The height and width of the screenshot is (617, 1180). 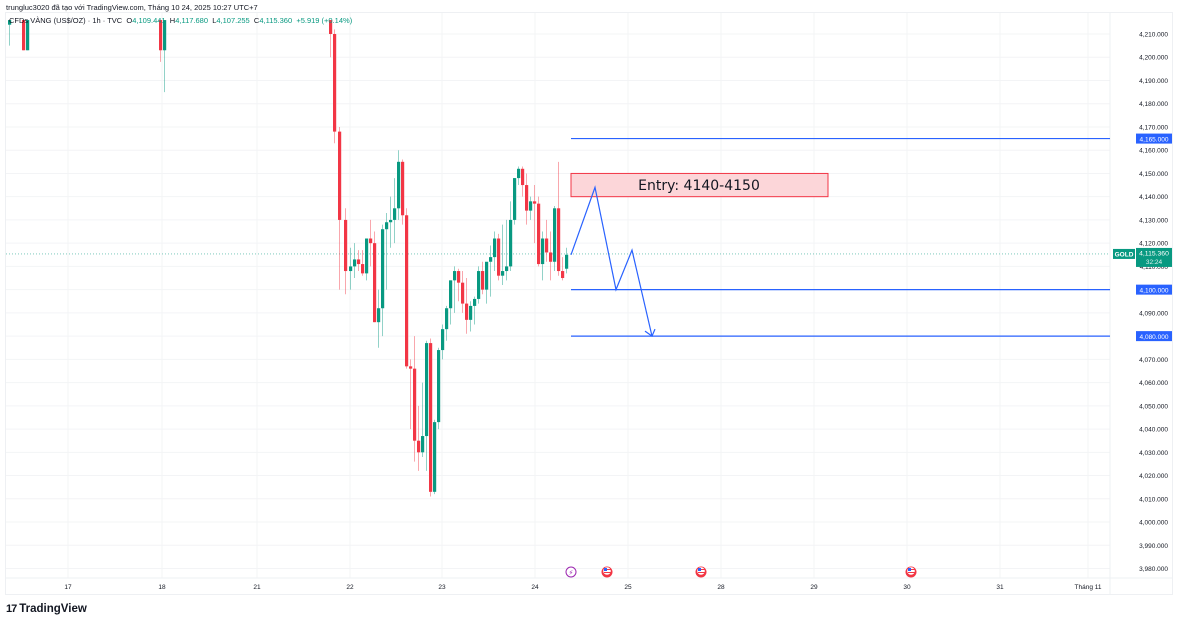 I want to click on time-tick-label: Tháng 11, so click(x=1088, y=587).